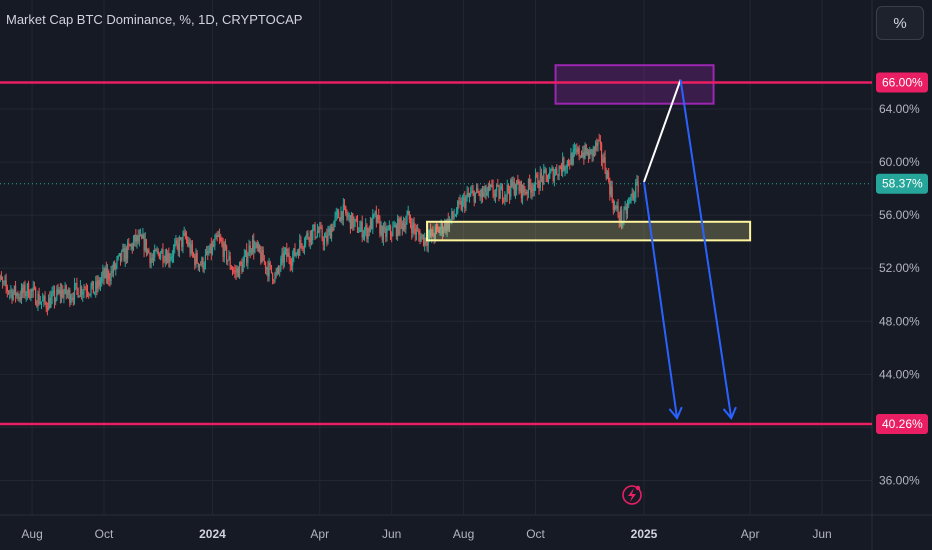  Describe the element at coordinates (902, 82) in the screenshot. I see `level-price-tag: 66.00%` at that location.